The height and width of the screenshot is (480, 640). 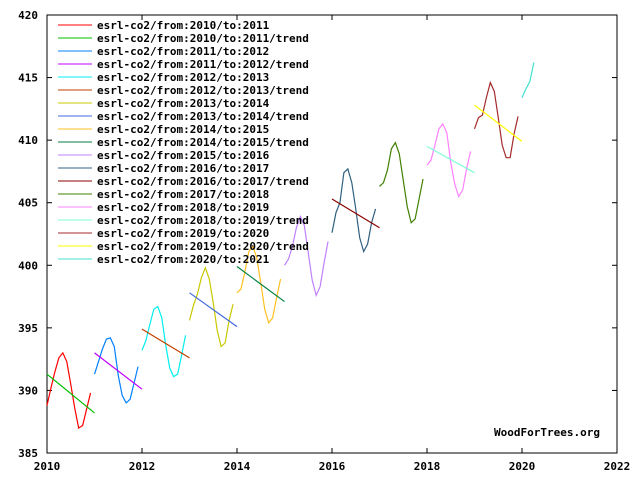 What do you see at coordinates (183, 207) in the screenshot?
I see `legend-label: esrl-co2/from:2018/to:2019` at bounding box center [183, 207].